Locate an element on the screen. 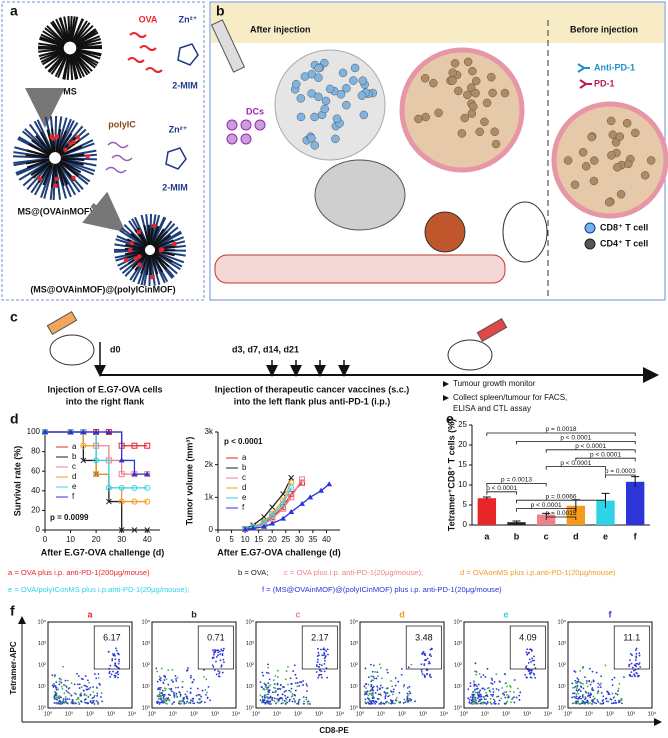  flow-frame is located at coordinates (90, 665).